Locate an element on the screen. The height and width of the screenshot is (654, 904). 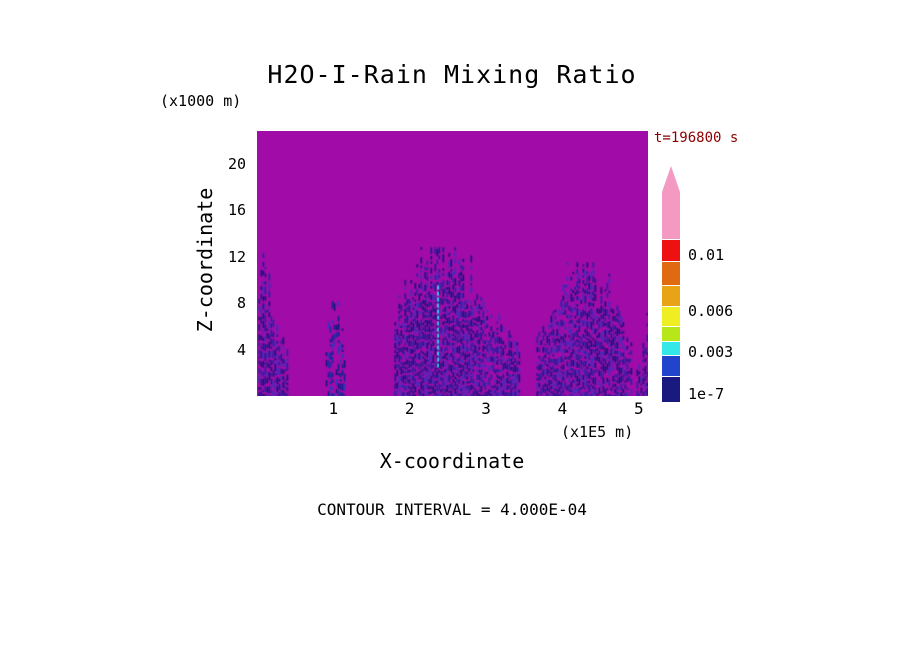
chart-title: H2O-I-Rain Mixing Ratio is located at coordinates (452, 74).